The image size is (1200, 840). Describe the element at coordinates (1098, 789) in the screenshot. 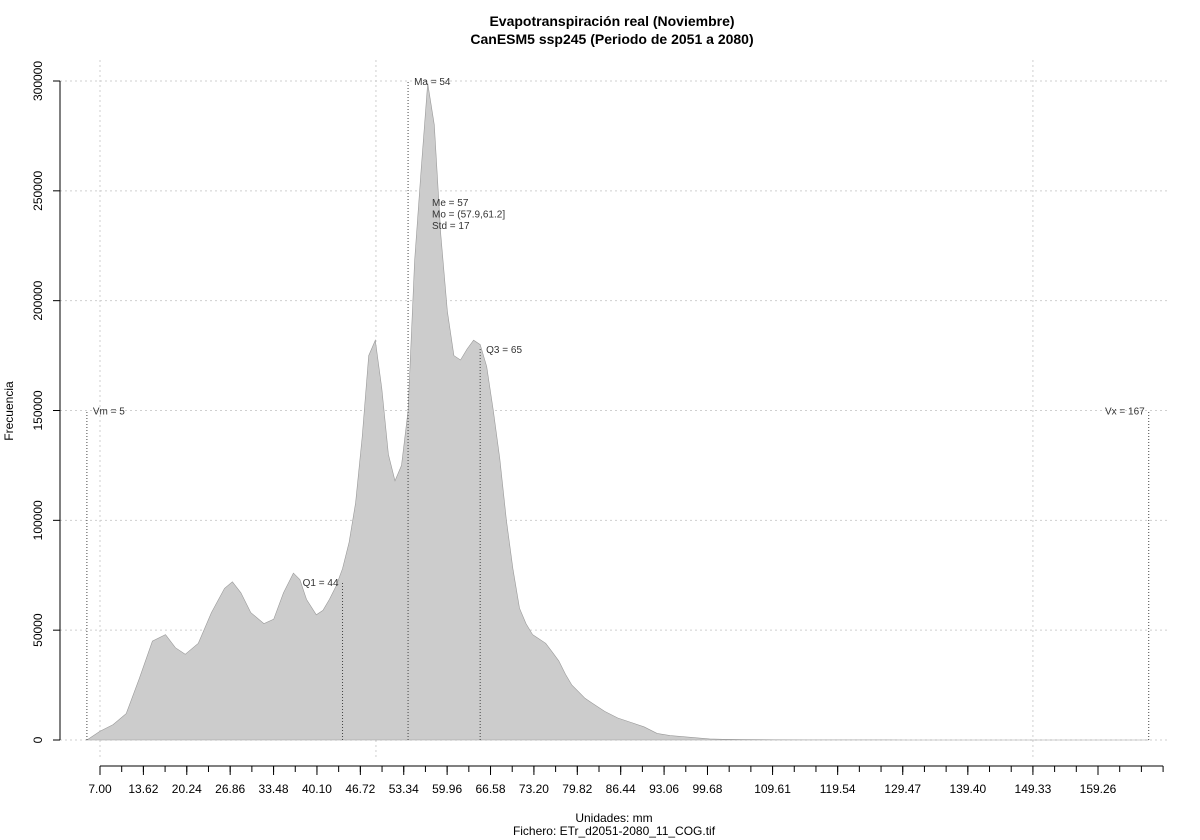

I see `x-tick-label: 159.26` at that location.